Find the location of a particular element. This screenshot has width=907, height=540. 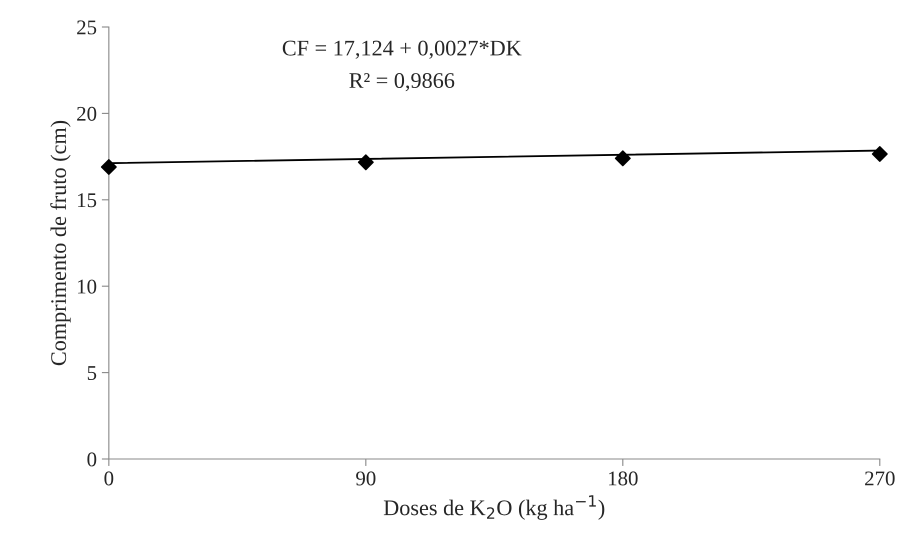

y-tick-label: 5 is located at coordinates (92, 373).